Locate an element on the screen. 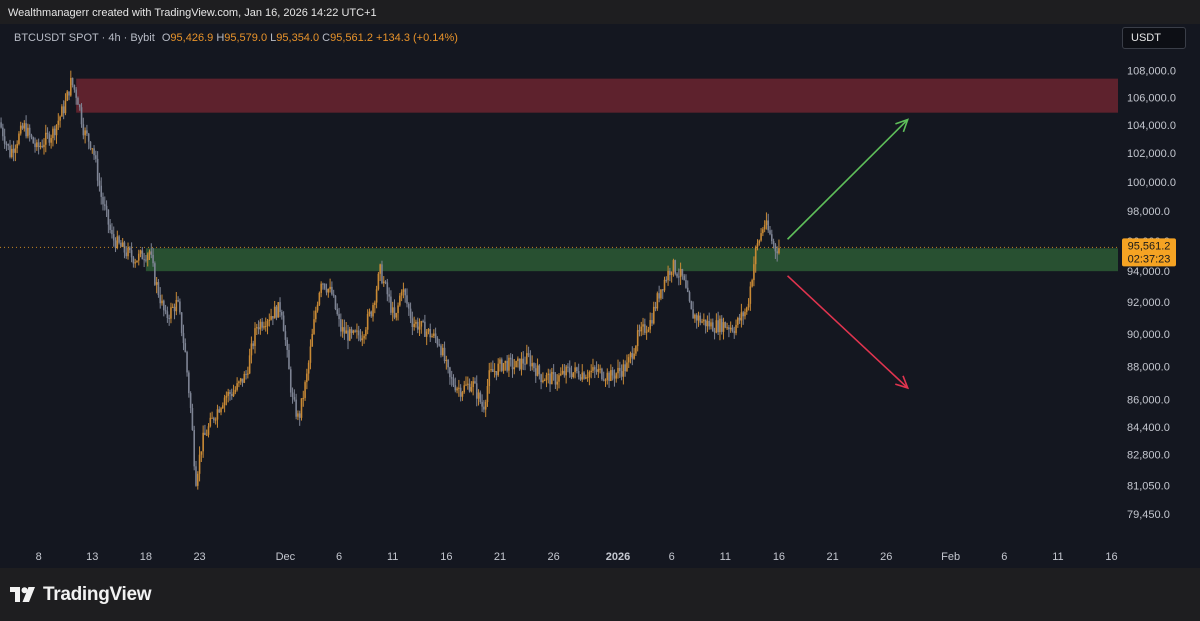 The width and height of the screenshot is (1200, 621). last-price-tag-box is located at coordinates (1149, 252).